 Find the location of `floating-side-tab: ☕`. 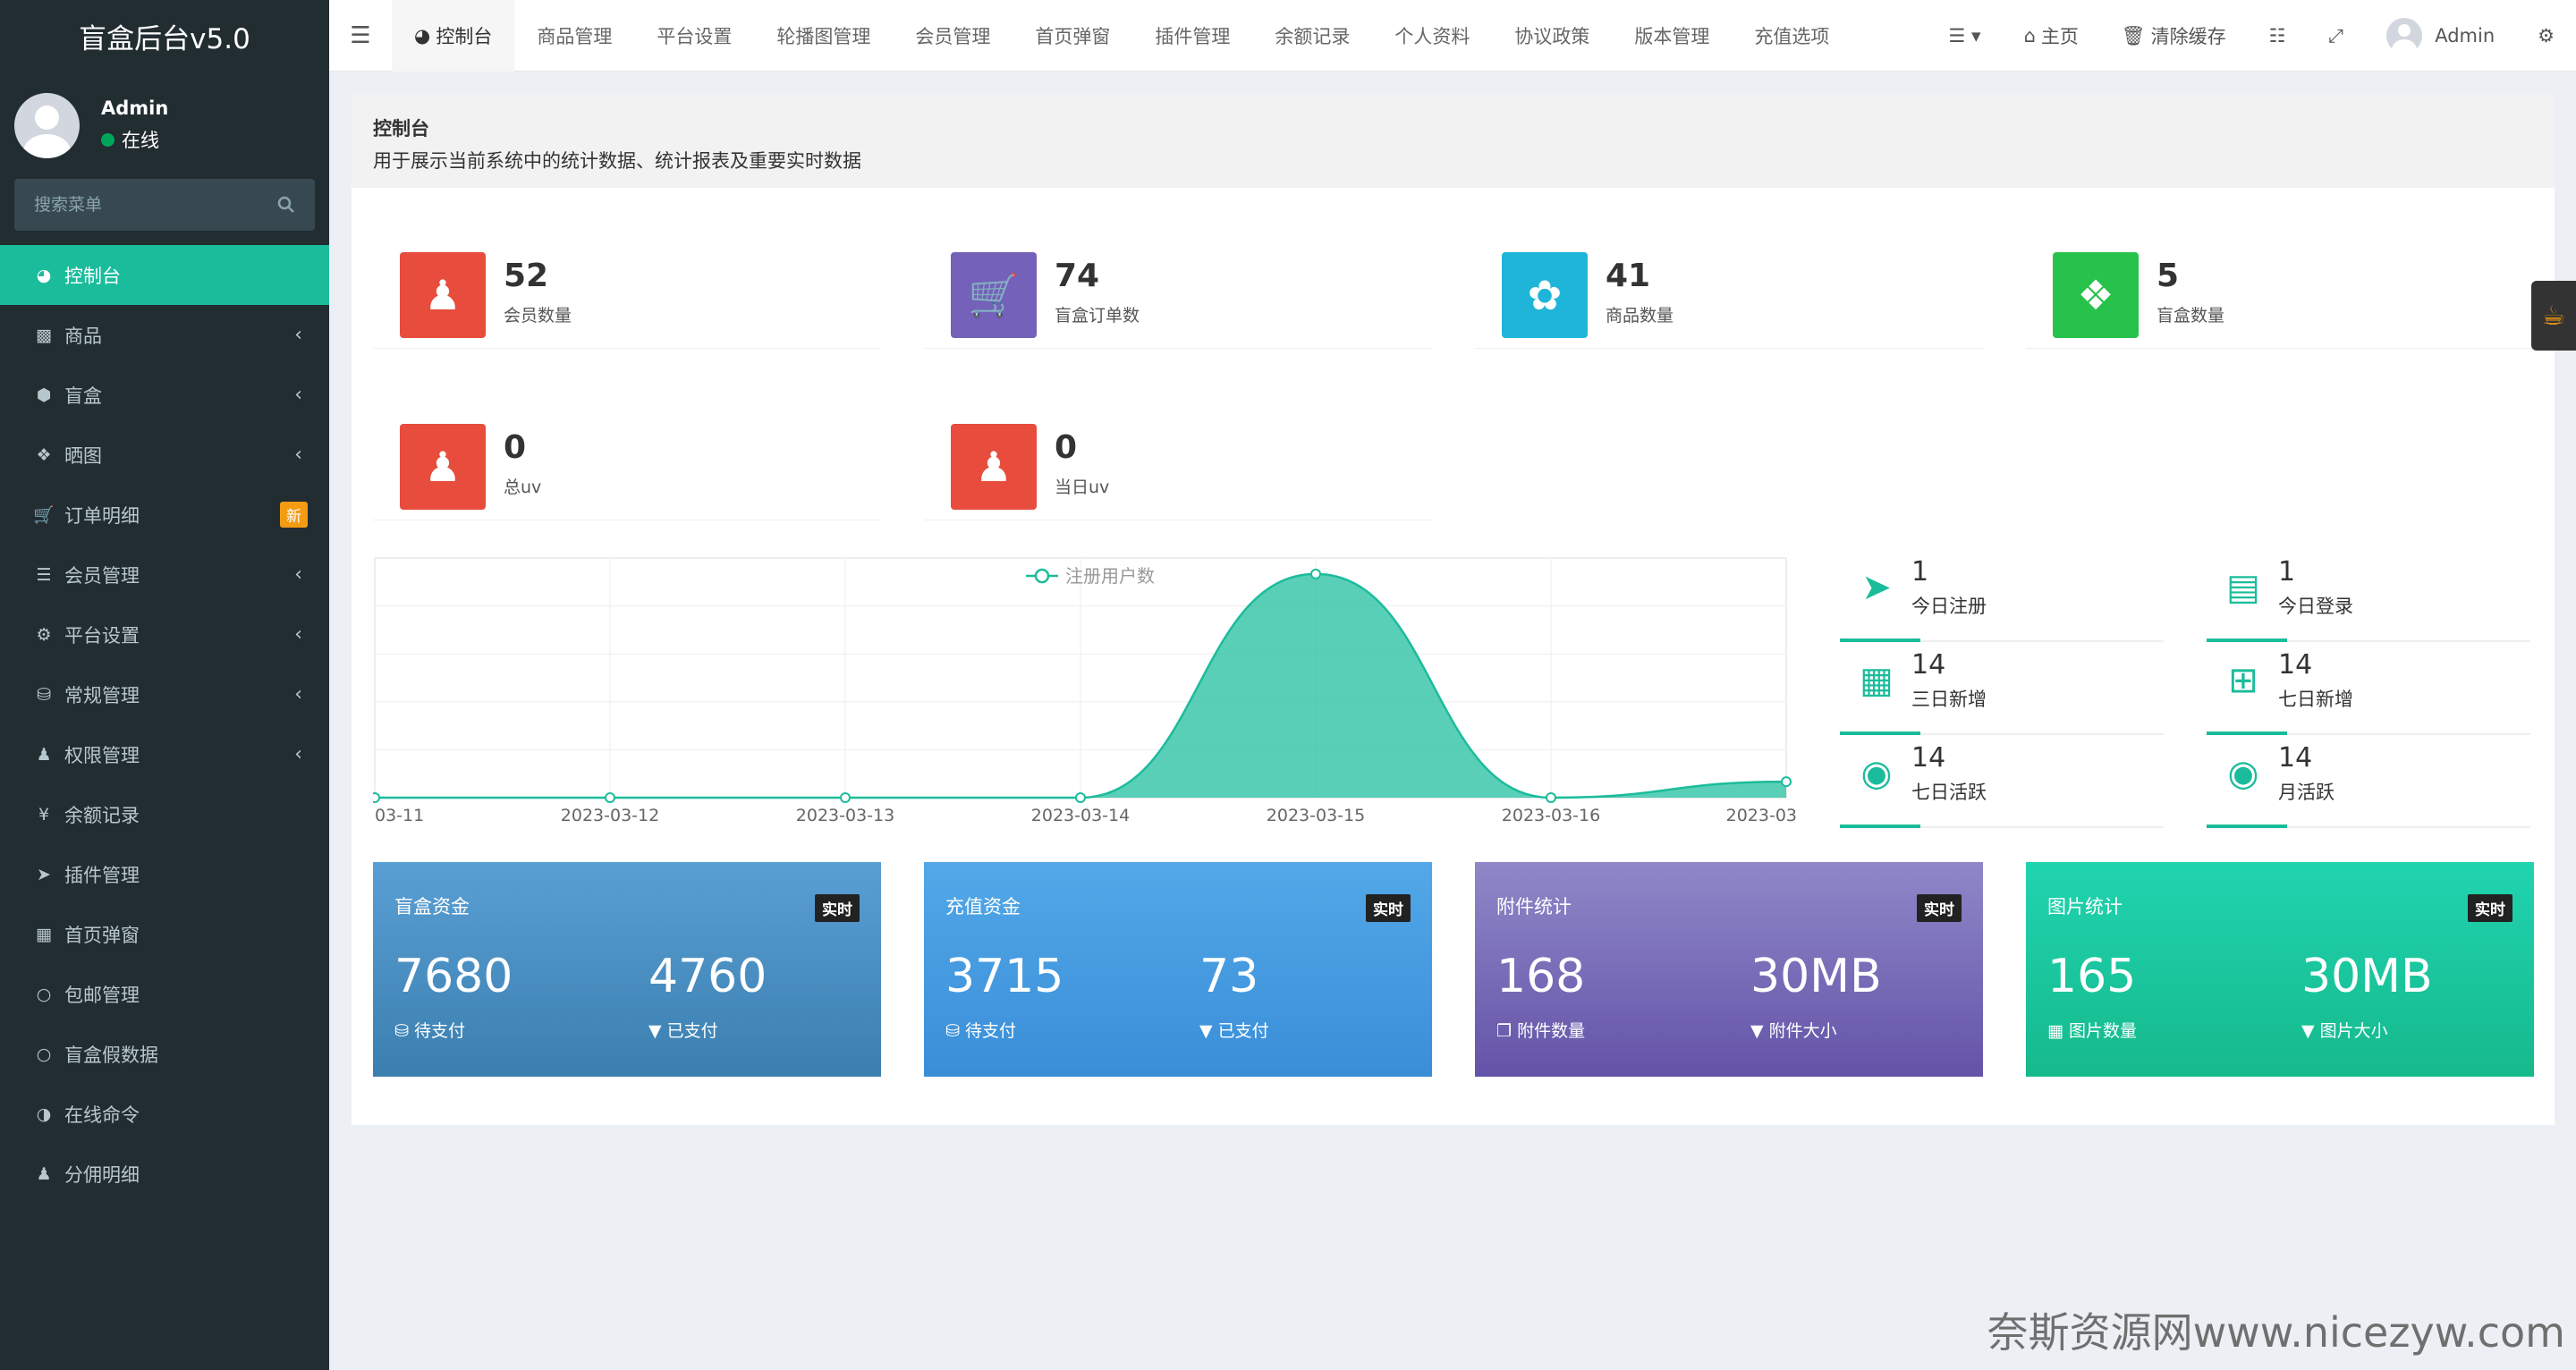

floating-side-tab: ☕ is located at coordinates (2553, 316).